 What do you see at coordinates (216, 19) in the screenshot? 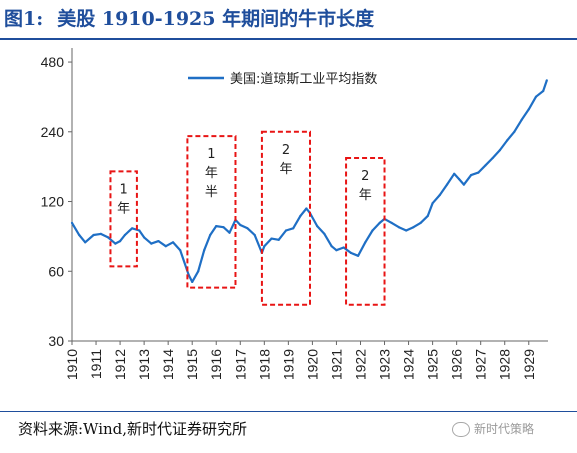
I see `figure-title-text: 美股 1910-1925 年期间的牛市长度` at bounding box center [216, 19].